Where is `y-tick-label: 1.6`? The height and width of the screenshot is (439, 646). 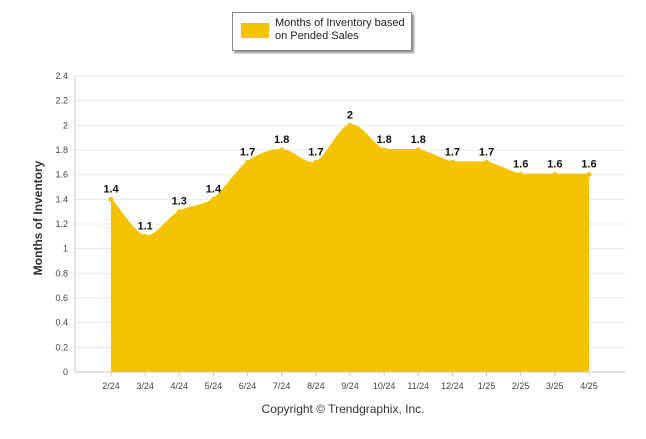
y-tick-label: 1.6 is located at coordinates (61, 175).